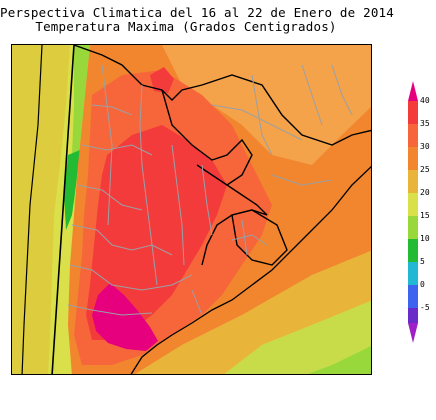  I want to click on colorbar-tick-5: 5, so click(422, 261).